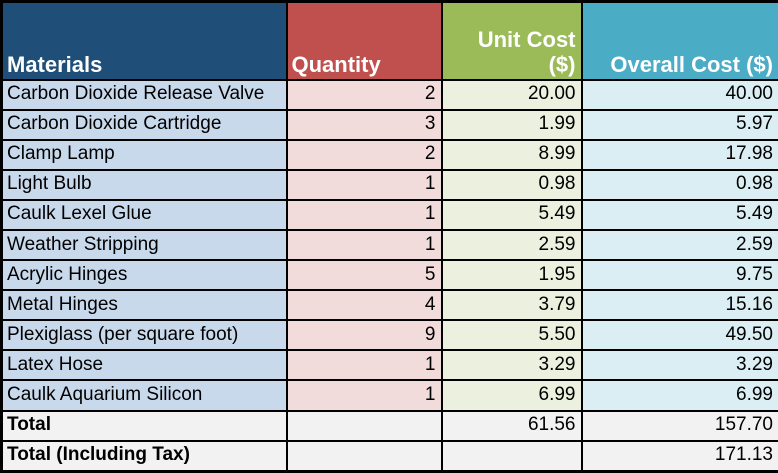  What do you see at coordinates (679, 275) in the screenshot?
I see `overall-cost-cell: 9.75` at bounding box center [679, 275].